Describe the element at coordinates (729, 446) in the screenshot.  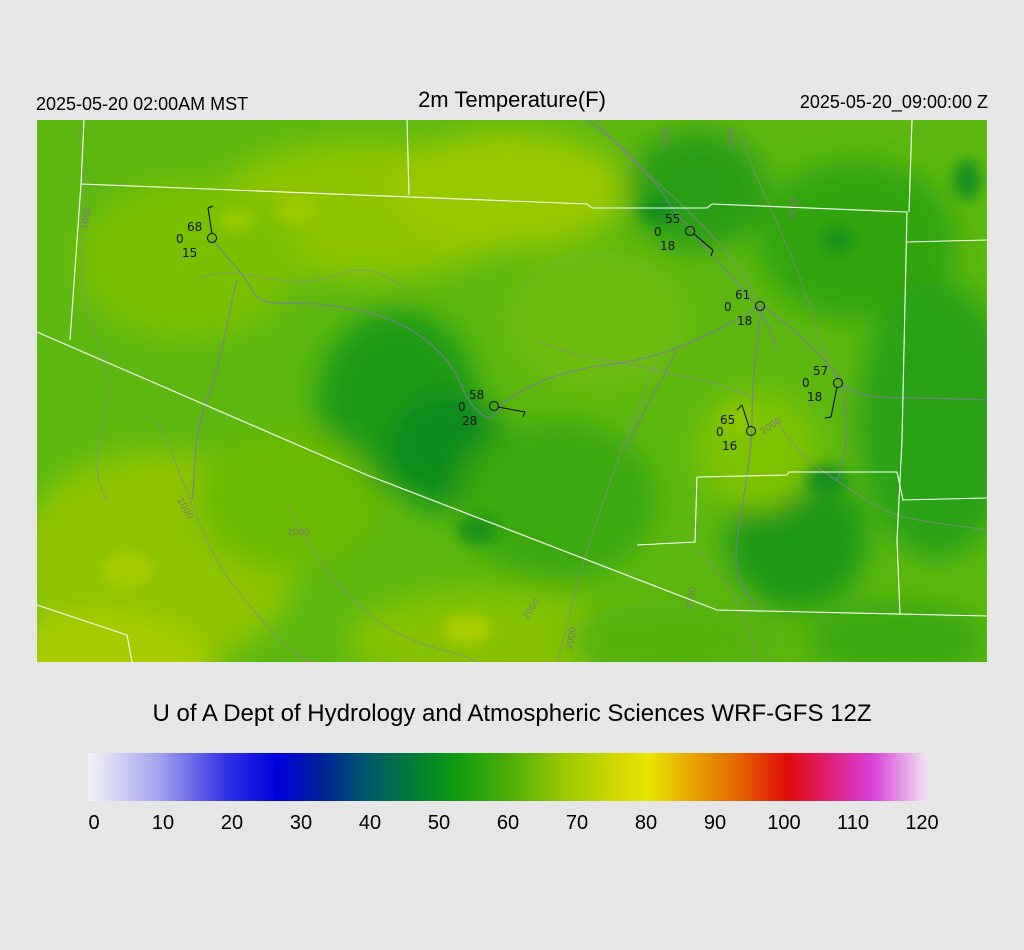
I see `station-value: 16` at that location.